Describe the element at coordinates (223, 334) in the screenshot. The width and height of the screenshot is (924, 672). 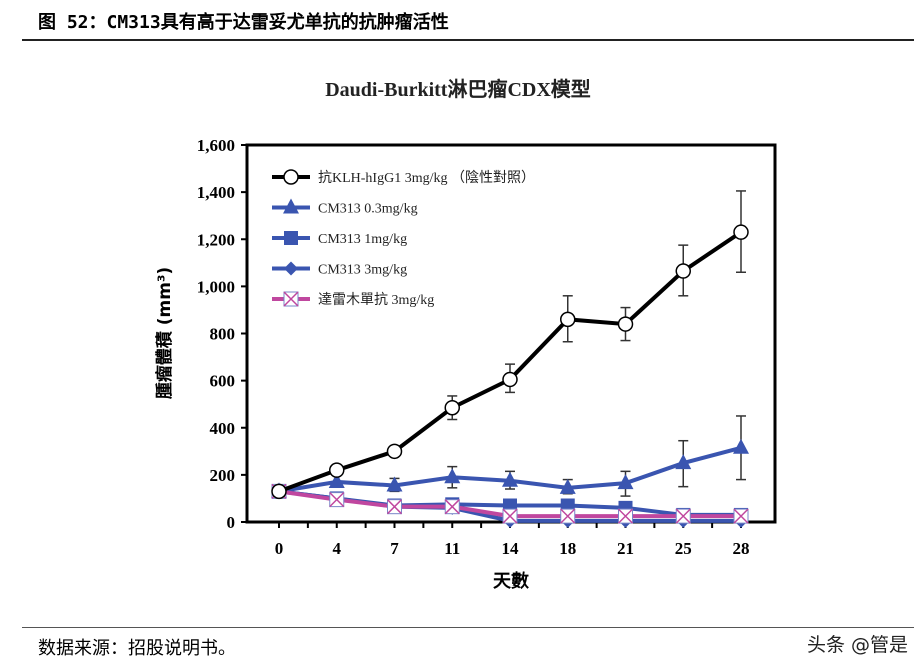
I see `y-tick-label: 800` at that location.